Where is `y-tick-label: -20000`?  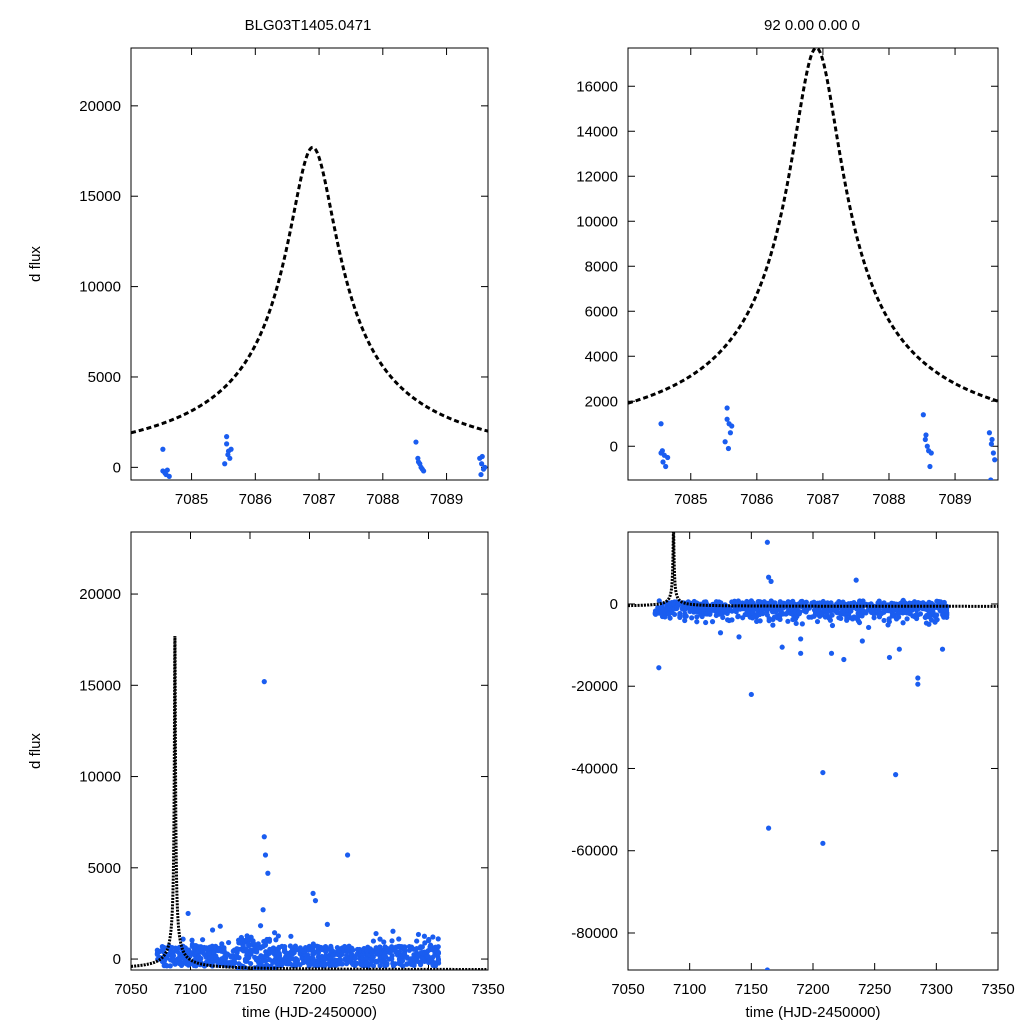 y-tick-label: -20000 is located at coordinates (594, 686).